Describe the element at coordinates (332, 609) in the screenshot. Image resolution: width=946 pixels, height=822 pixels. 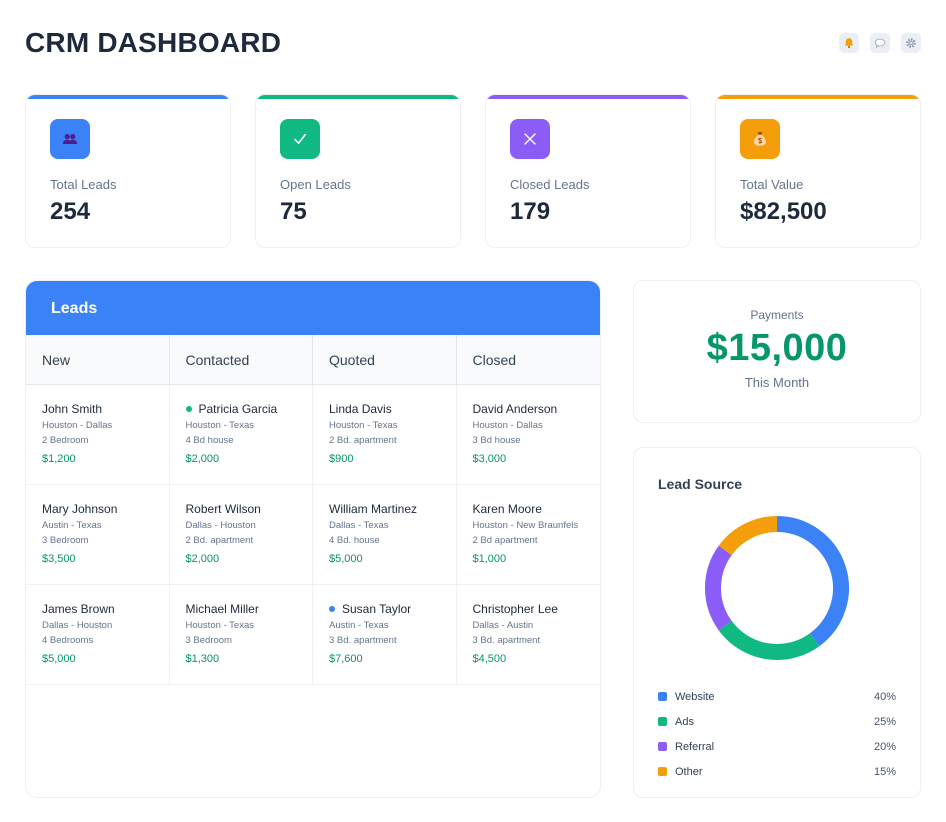
I see `status-dot` at that location.